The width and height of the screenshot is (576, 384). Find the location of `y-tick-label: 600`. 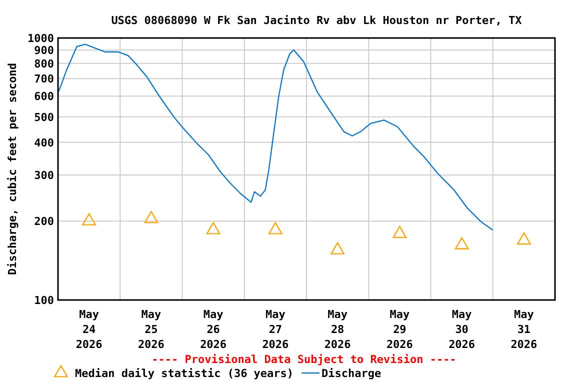

y-tick-label: 600 is located at coordinates (44, 97).